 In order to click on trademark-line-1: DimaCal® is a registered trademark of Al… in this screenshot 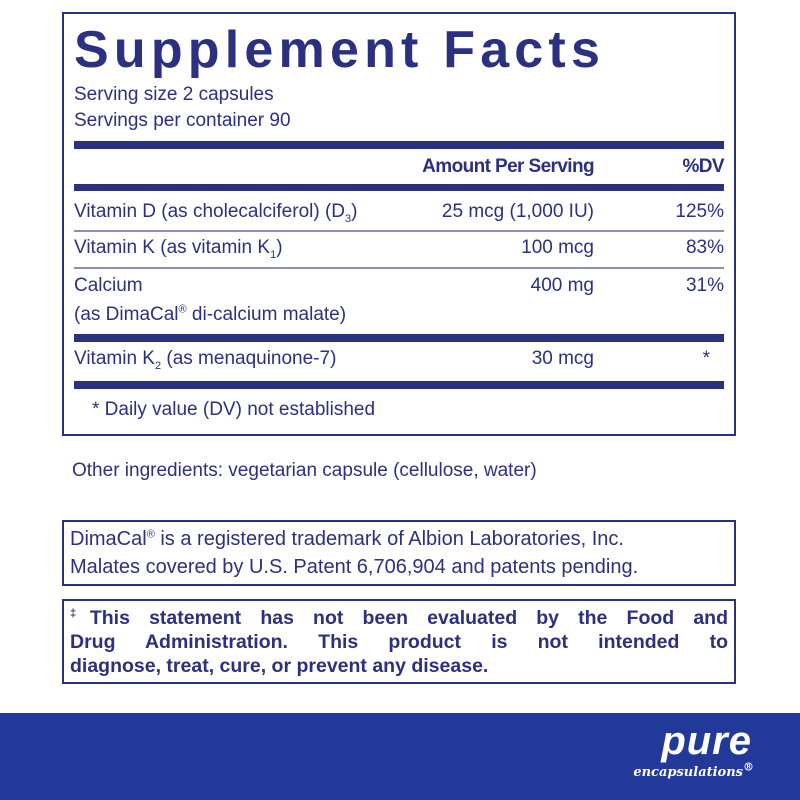, I will do `click(347, 539)`.